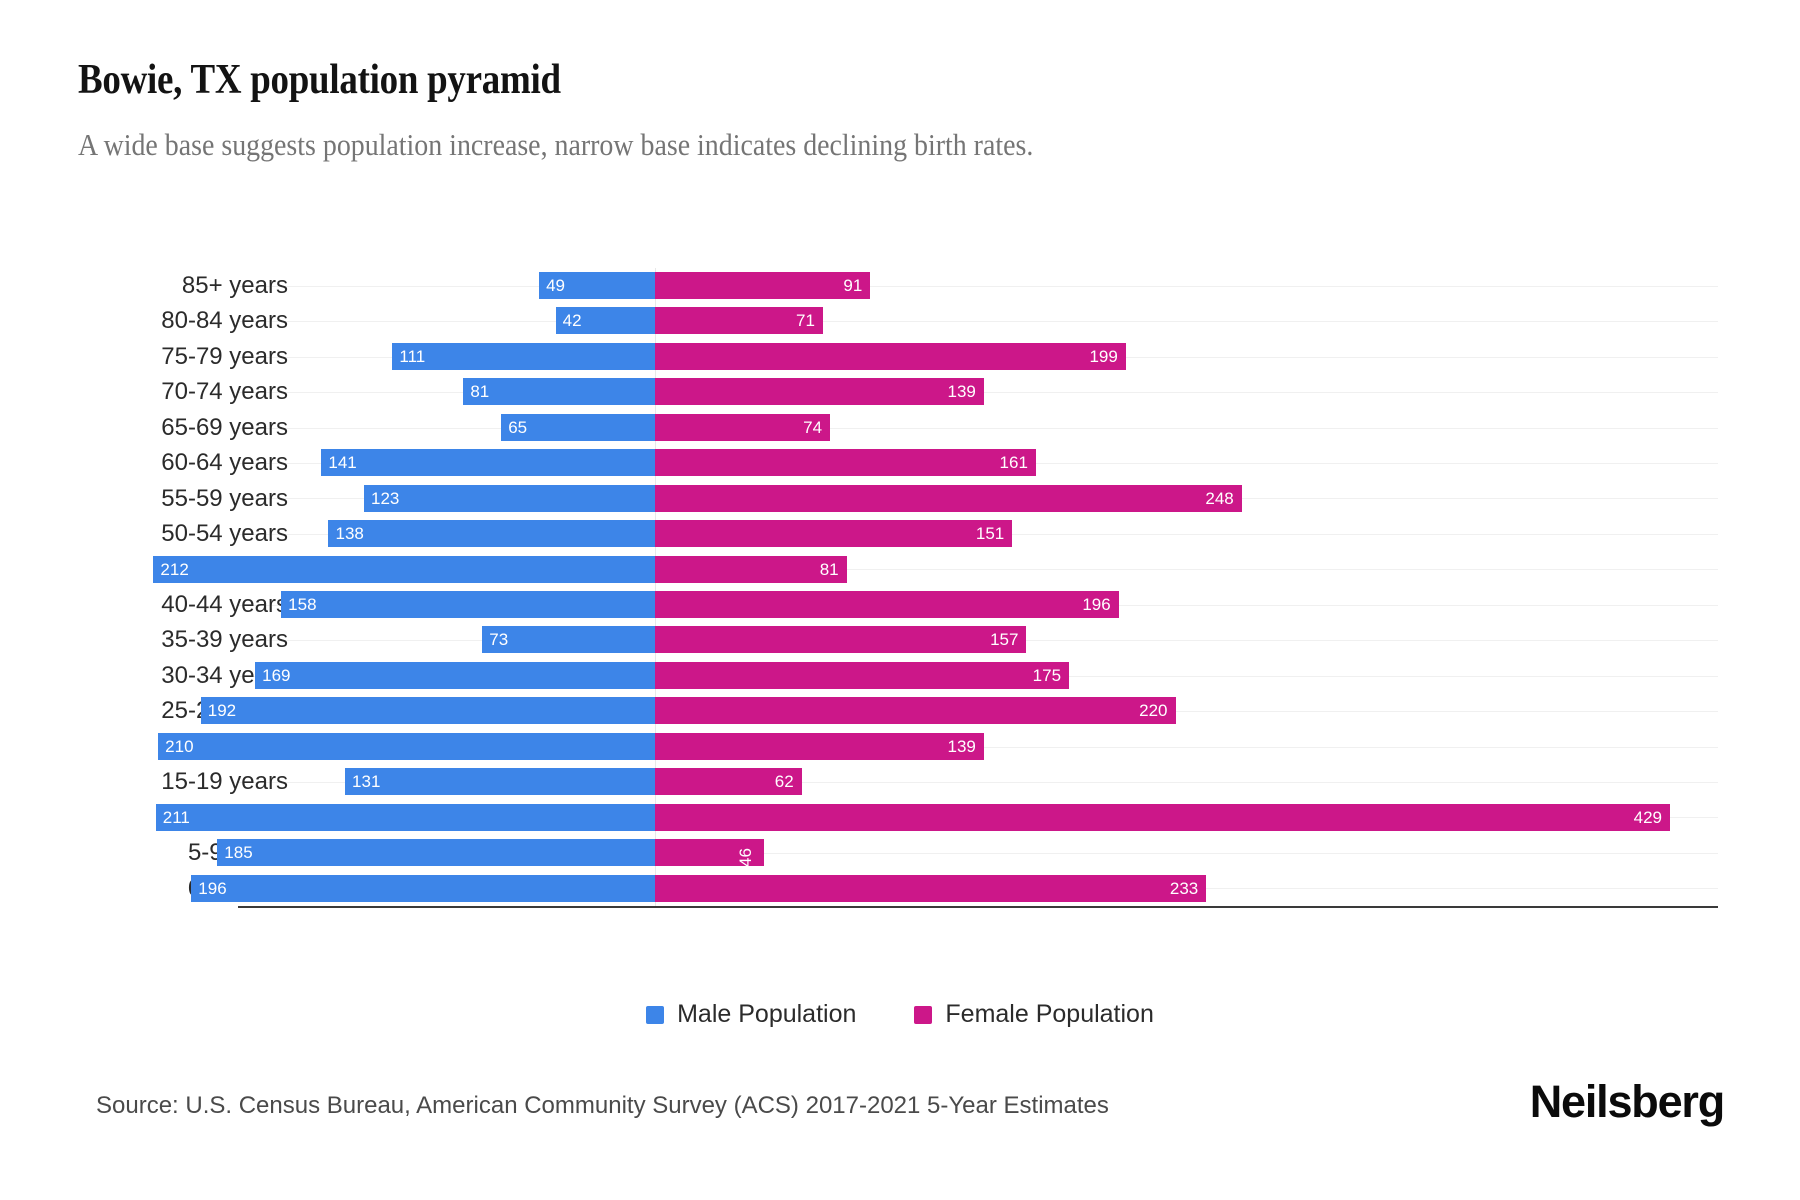 The image size is (1800, 1200). I want to click on female-value-label: 157, so click(1004, 640).